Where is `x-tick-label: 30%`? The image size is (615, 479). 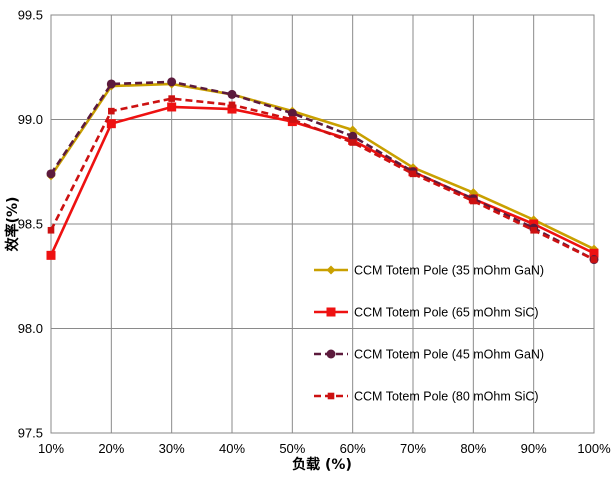
x-tick-label: 30% is located at coordinates (172, 448).